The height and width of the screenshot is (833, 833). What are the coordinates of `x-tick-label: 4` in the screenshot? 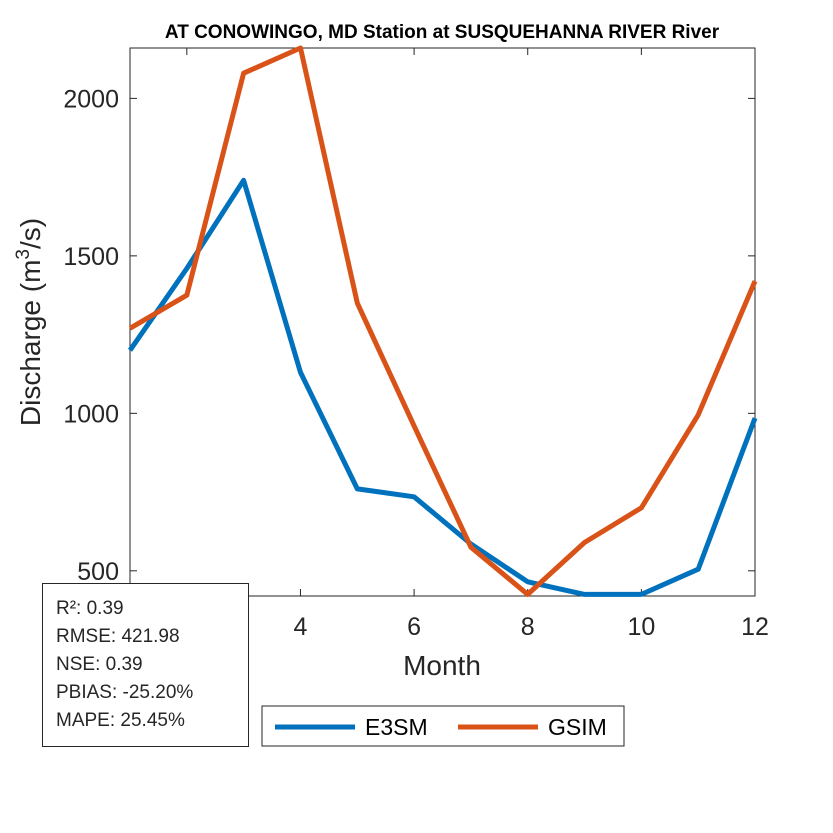 It's located at (301, 627).